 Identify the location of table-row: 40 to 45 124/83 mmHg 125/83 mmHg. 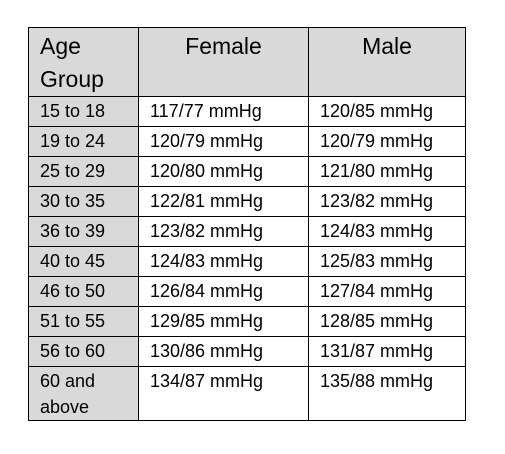
(247, 261).